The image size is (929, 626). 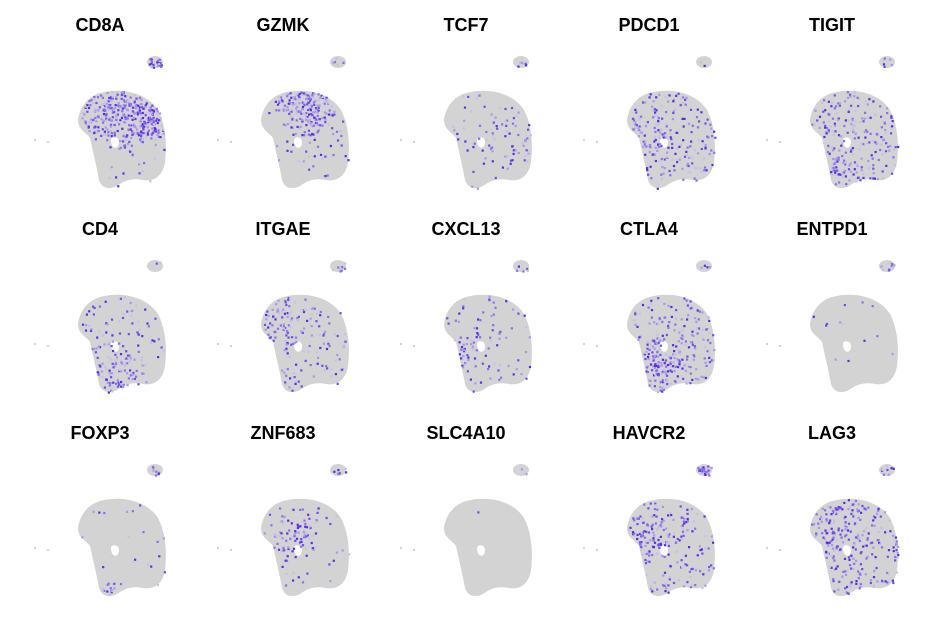 I want to click on panel-title: GZMK, so click(x=283, y=25).